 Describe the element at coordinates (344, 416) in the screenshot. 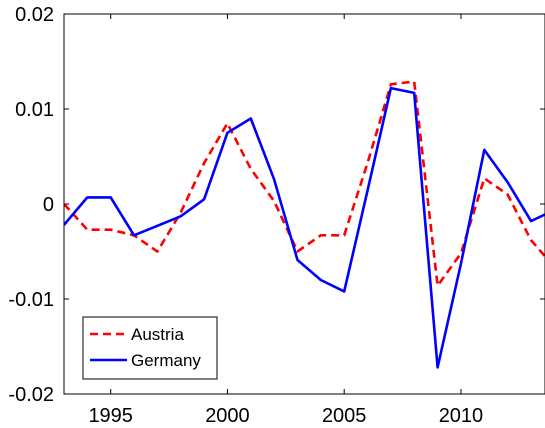

I see `x-tick-label: 2005` at that location.